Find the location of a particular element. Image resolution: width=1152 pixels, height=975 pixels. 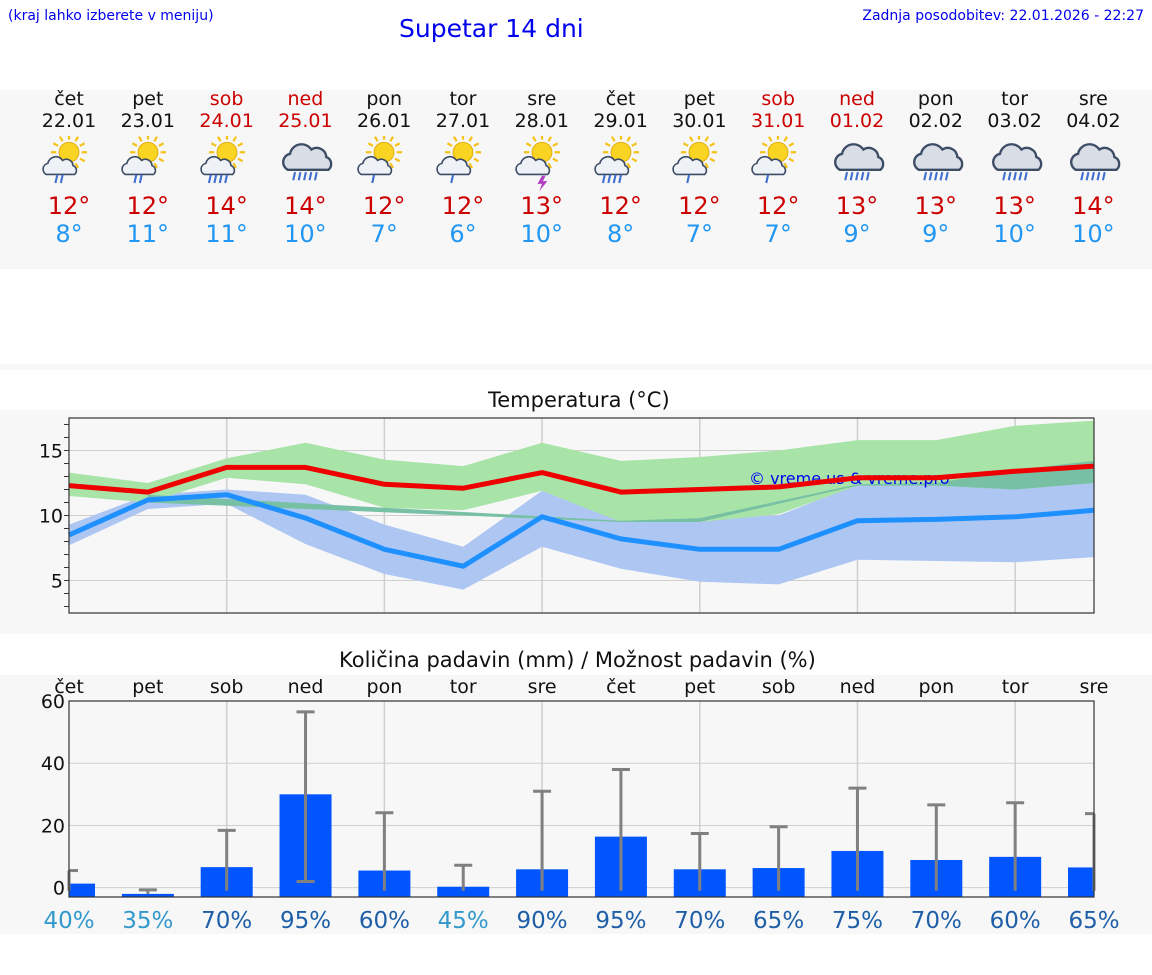

day-column: sob 31.01 12° 7° is located at coordinates (778, 168).